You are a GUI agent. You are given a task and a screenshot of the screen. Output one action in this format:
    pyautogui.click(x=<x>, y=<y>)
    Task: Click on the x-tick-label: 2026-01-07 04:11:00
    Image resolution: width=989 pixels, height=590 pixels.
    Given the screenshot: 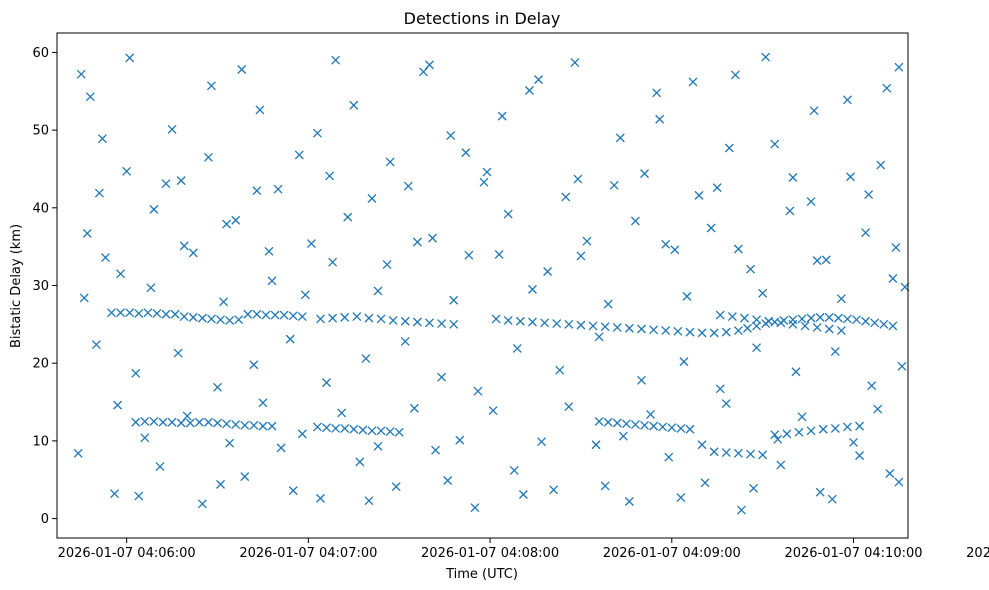 What is the action you would take?
    pyautogui.click(x=977, y=553)
    